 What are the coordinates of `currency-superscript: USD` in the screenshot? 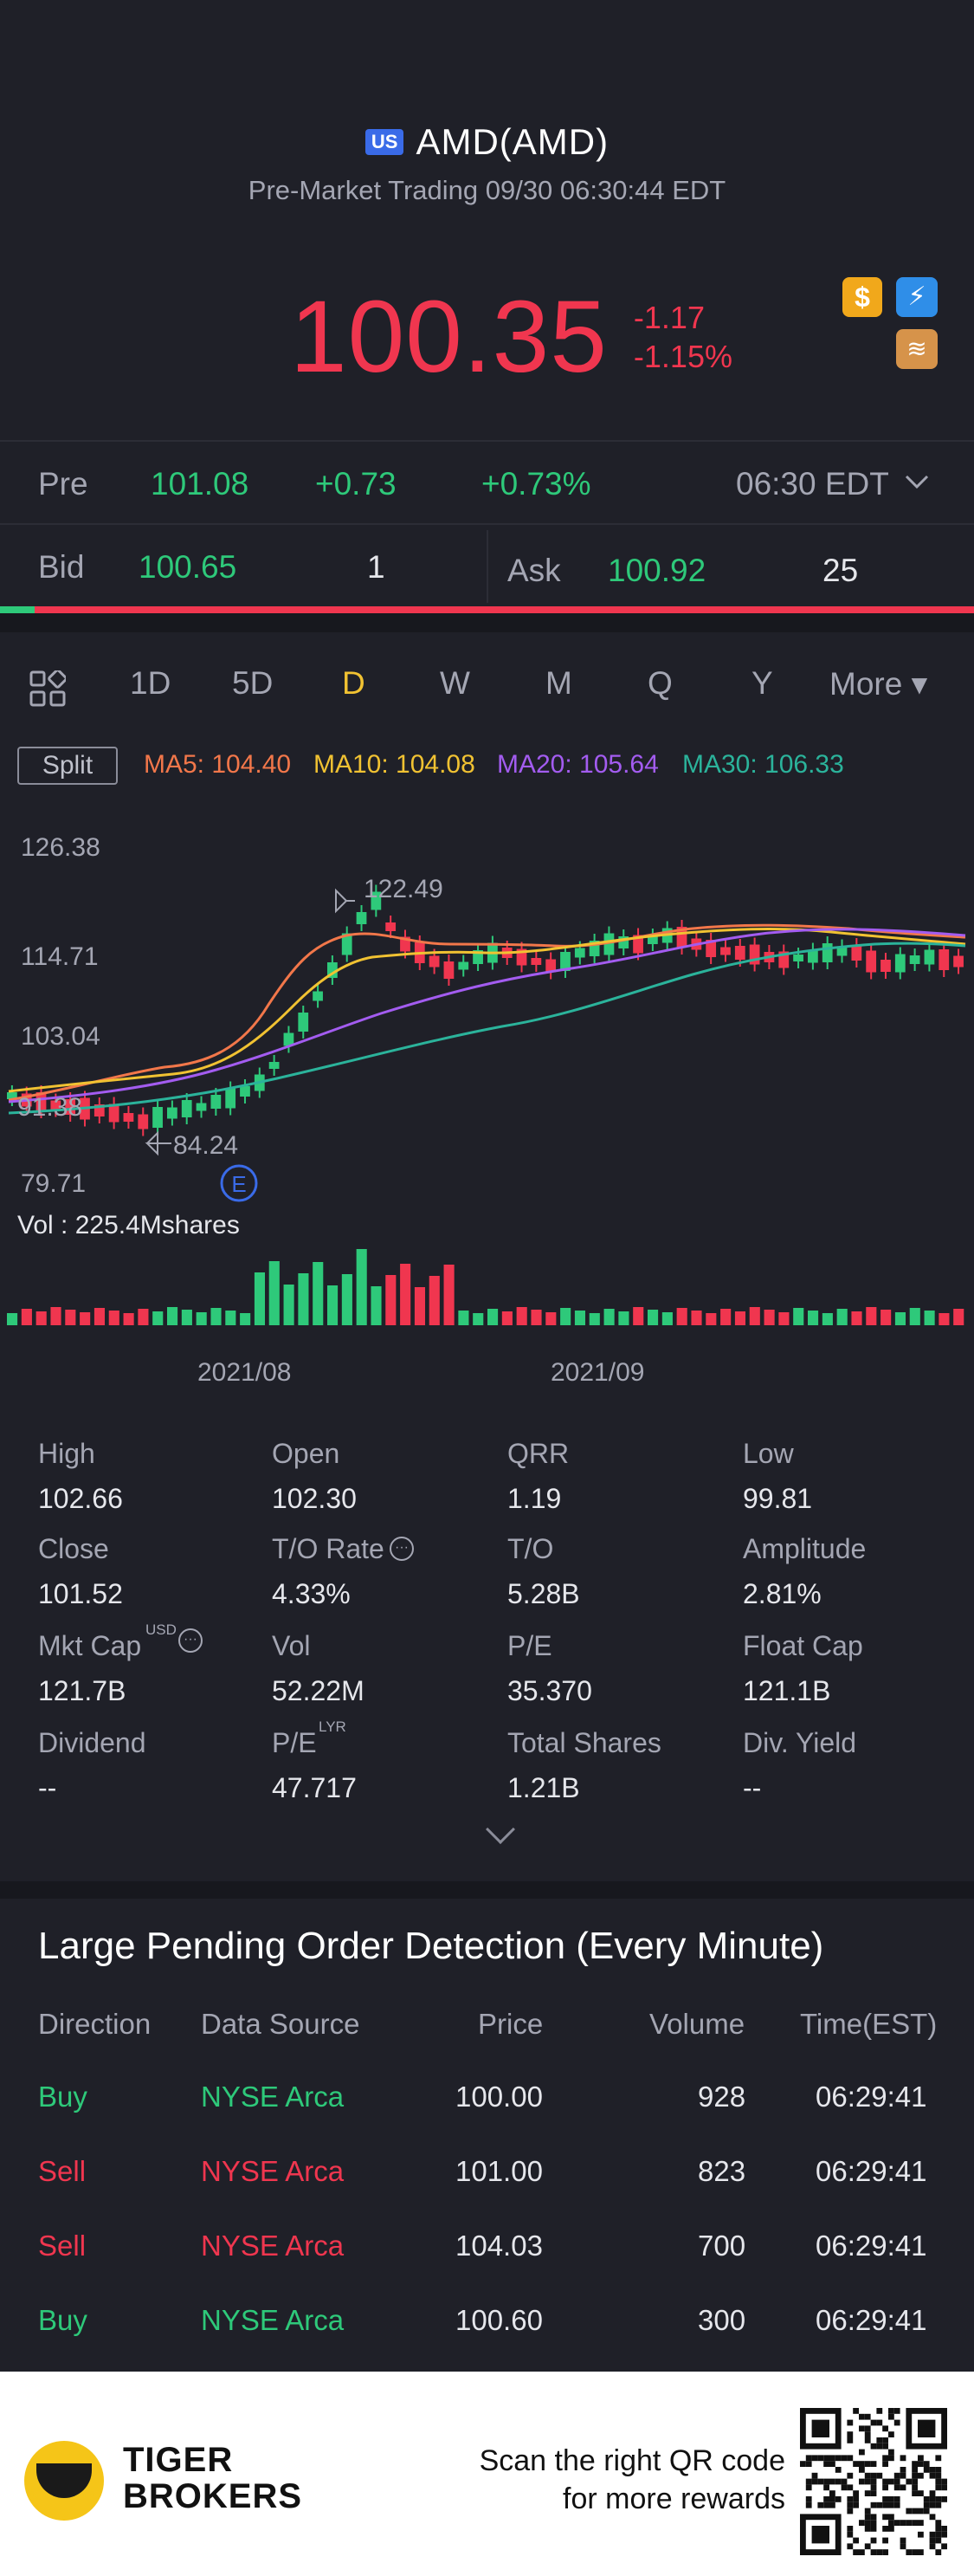 It's located at (161, 1629).